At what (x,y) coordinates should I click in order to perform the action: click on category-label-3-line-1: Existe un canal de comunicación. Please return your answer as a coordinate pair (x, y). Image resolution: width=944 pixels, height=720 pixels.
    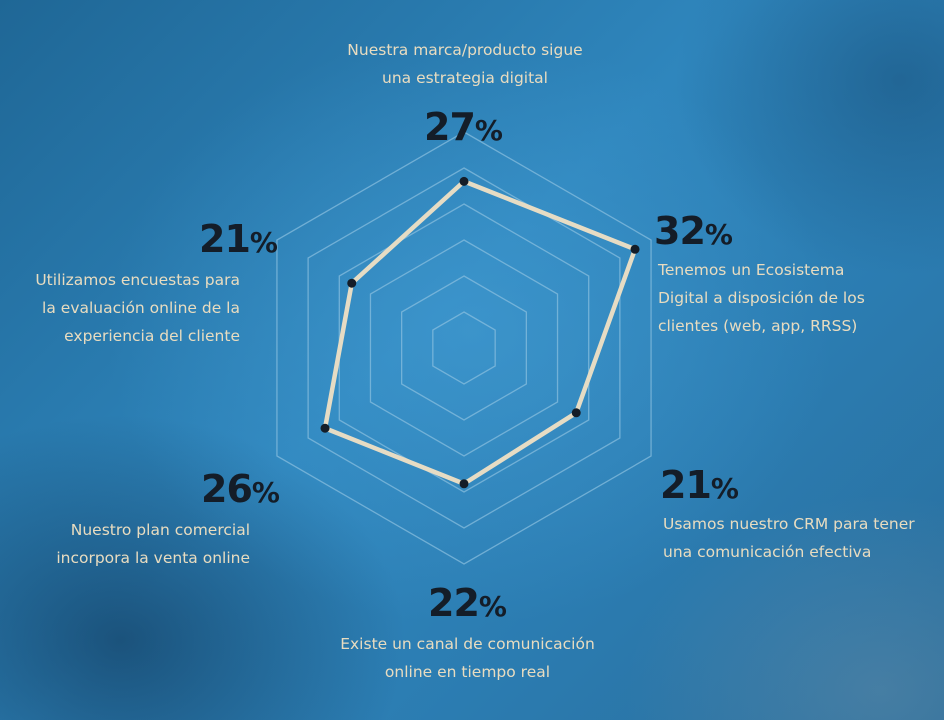
    Looking at the image, I should click on (467, 644).